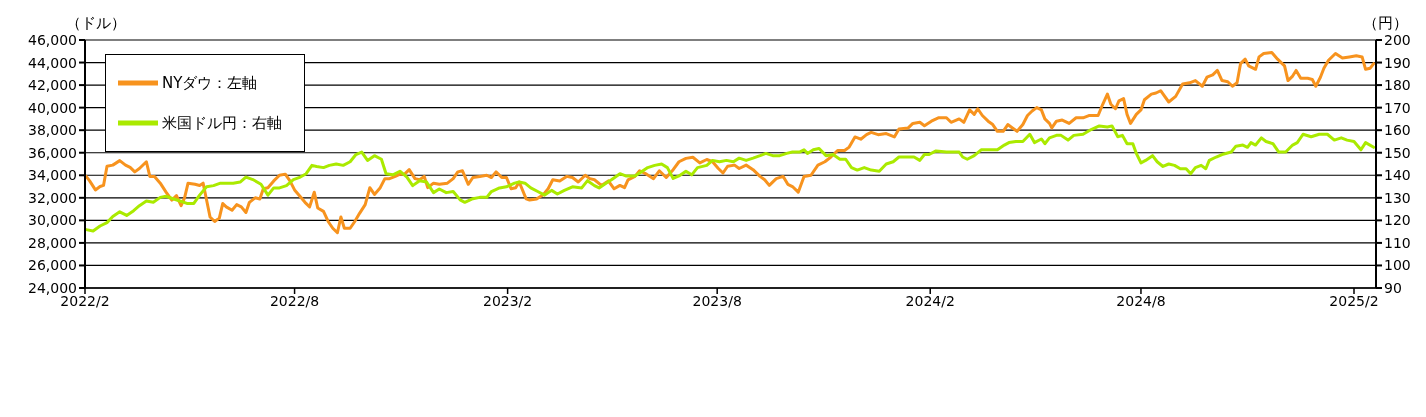 This screenshot has width=1426, height=417. I want to click on x-tick-label: 2023/8, so click(717, 300).